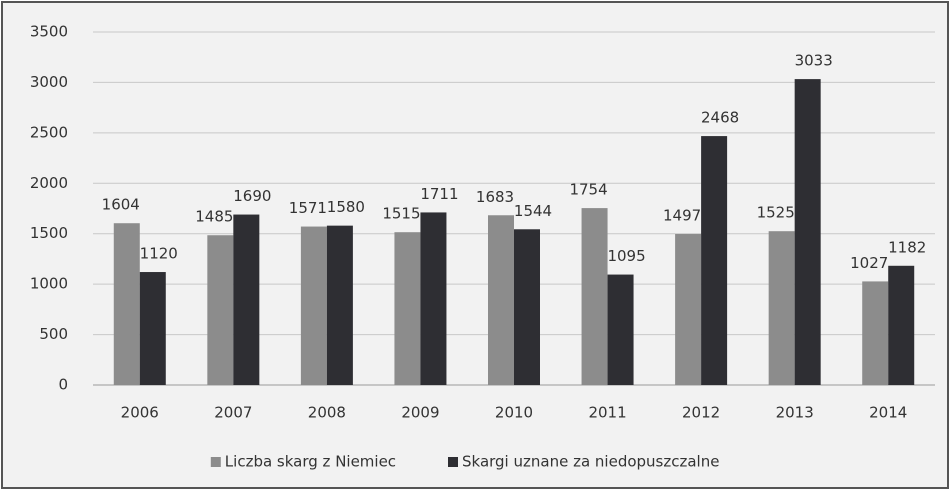 The height and width of the screenshot is (494, 952). I want to click on legend-label: Liczba skarg z Niemiec, so click(310, 462).